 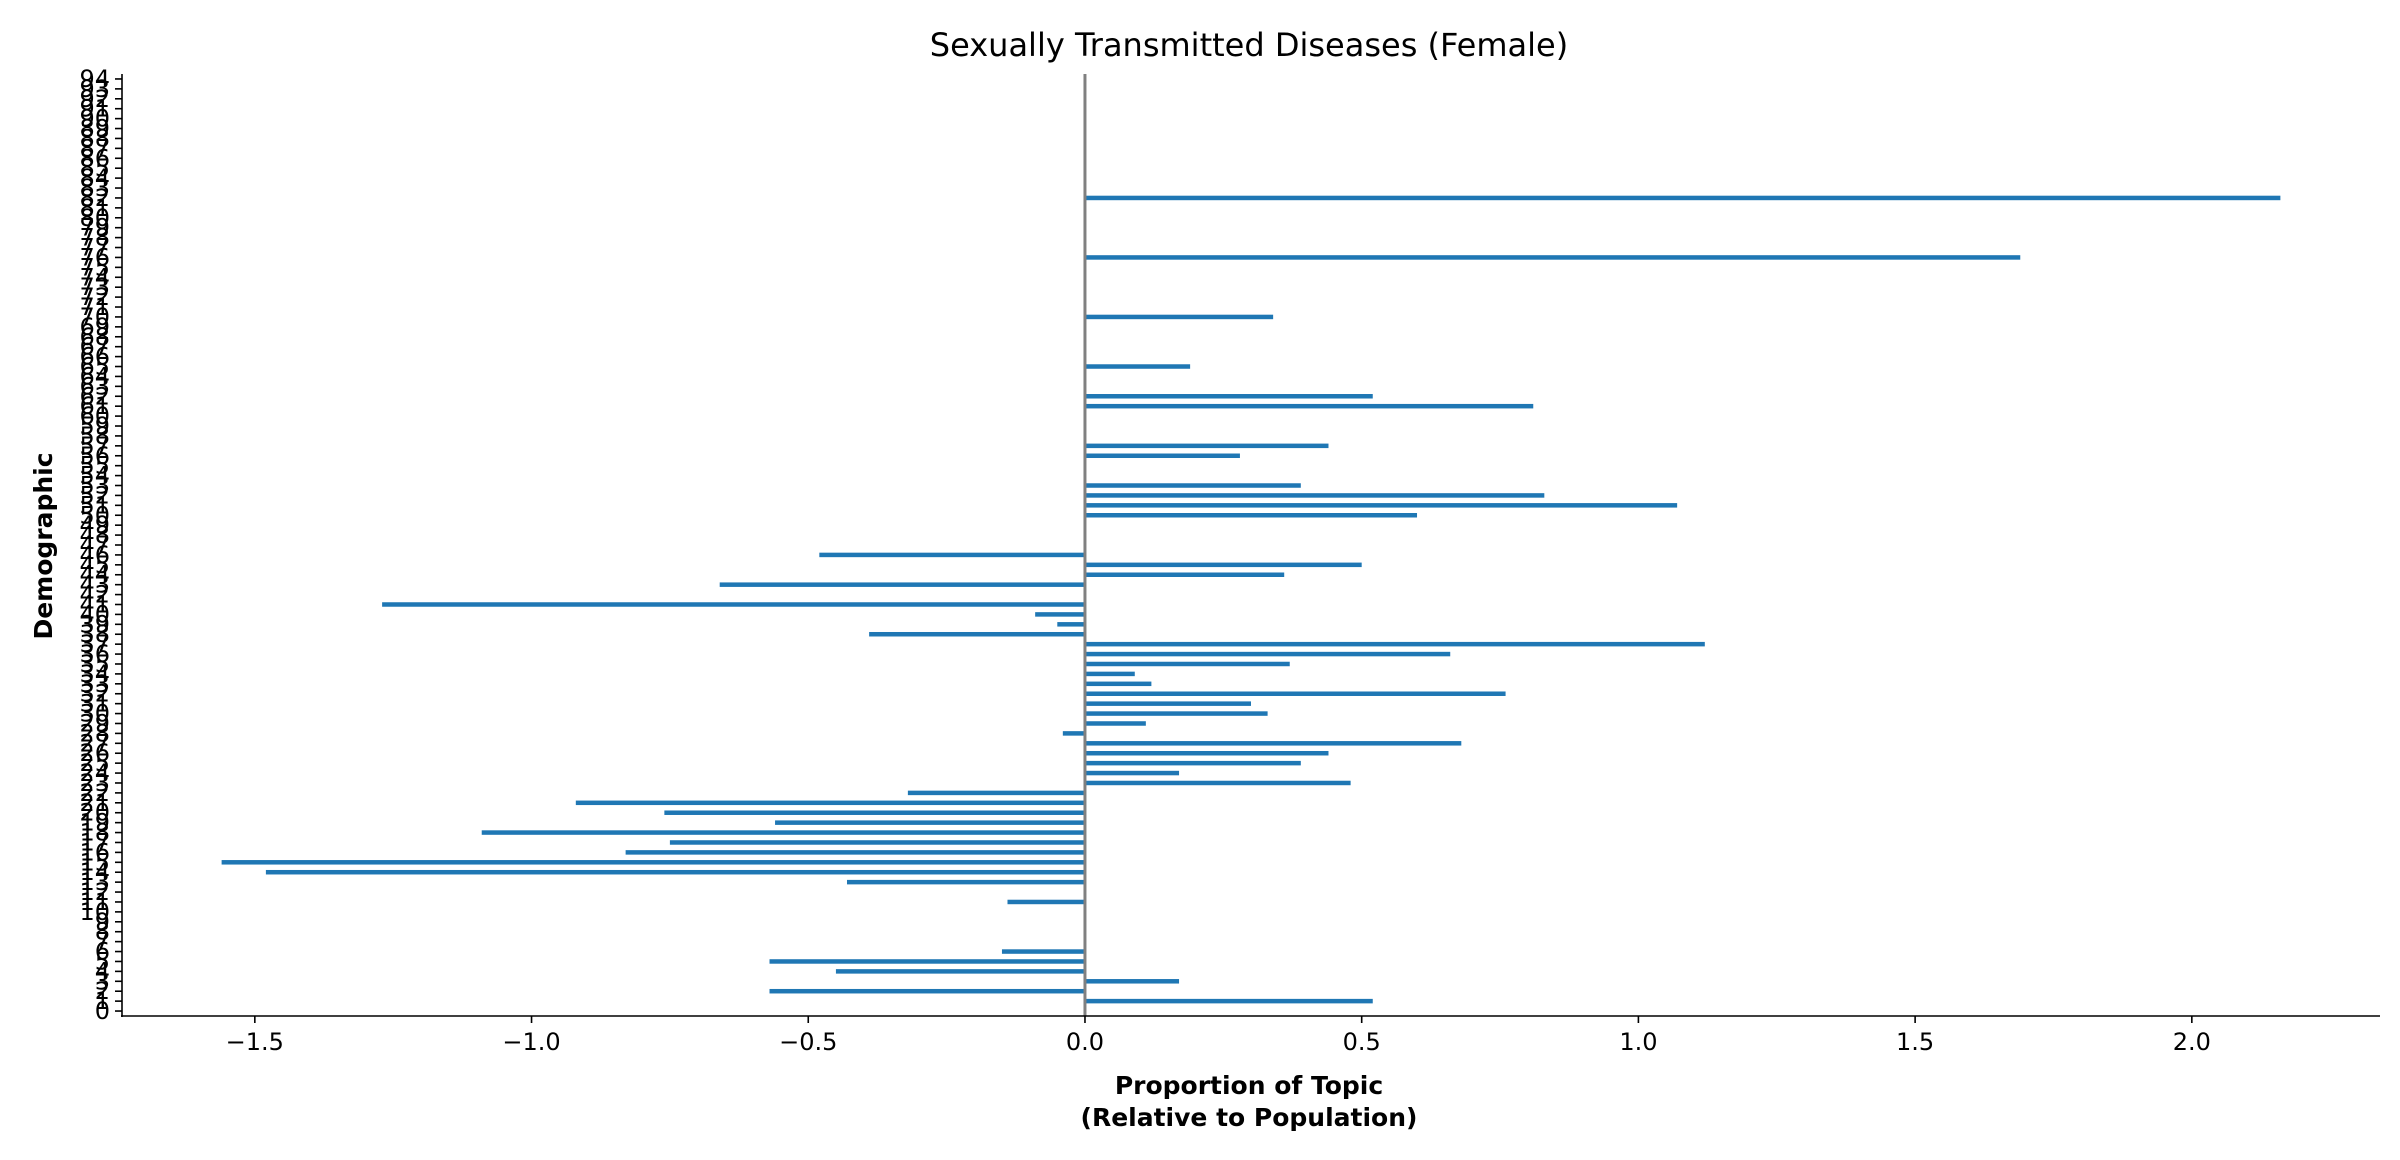 I want to click on y-tick-label: 83, so click(x=94, y=188).